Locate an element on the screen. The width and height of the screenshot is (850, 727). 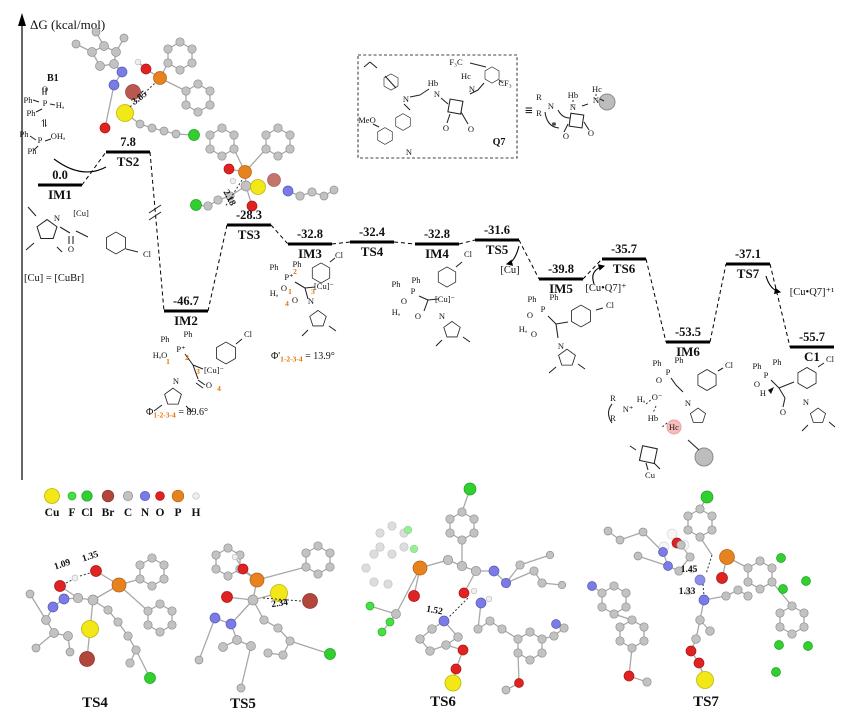
legend-h-icon is located at coordinates (196, 496).